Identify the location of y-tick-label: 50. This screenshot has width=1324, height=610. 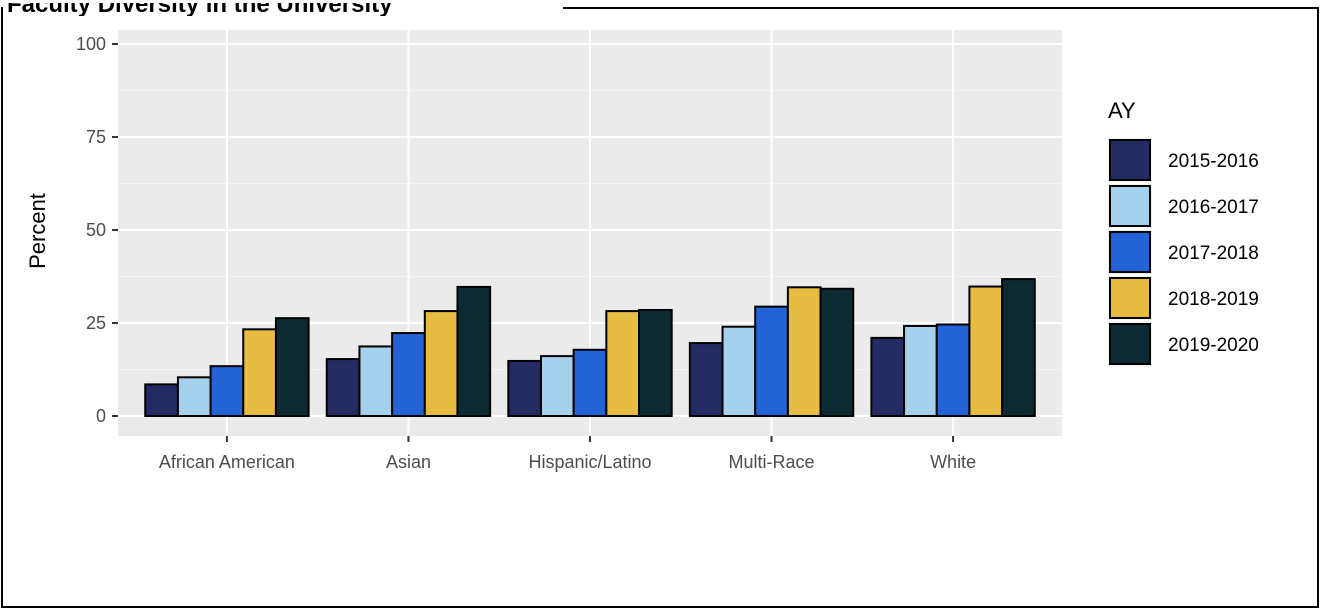
(96, 230).